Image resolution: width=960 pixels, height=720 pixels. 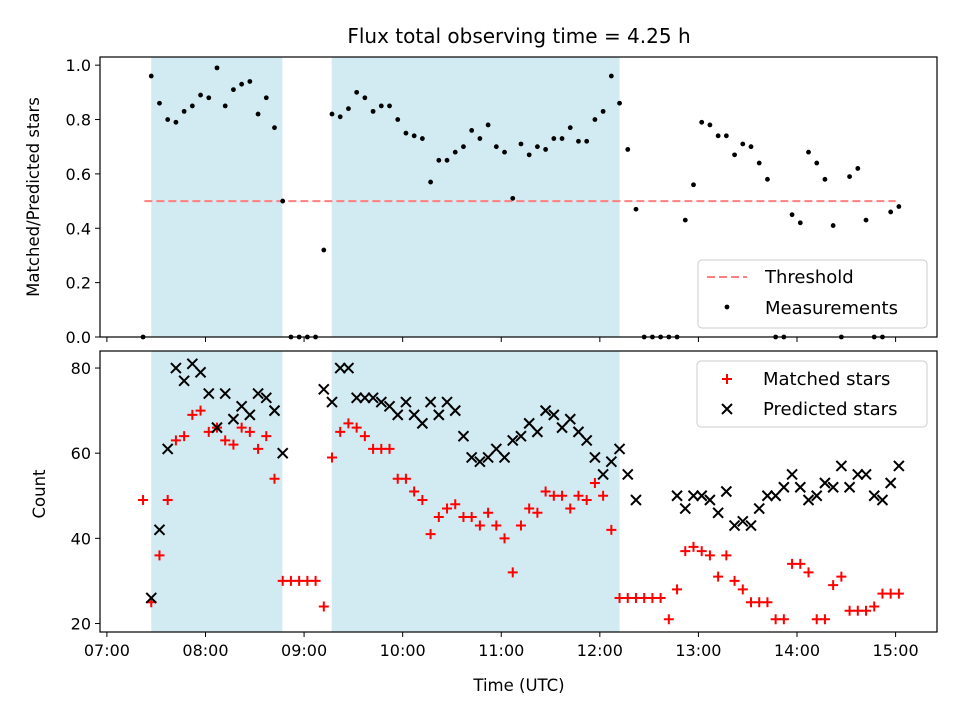 I want to click on x-tick-label: 07:00, so click(x=107, y=650).